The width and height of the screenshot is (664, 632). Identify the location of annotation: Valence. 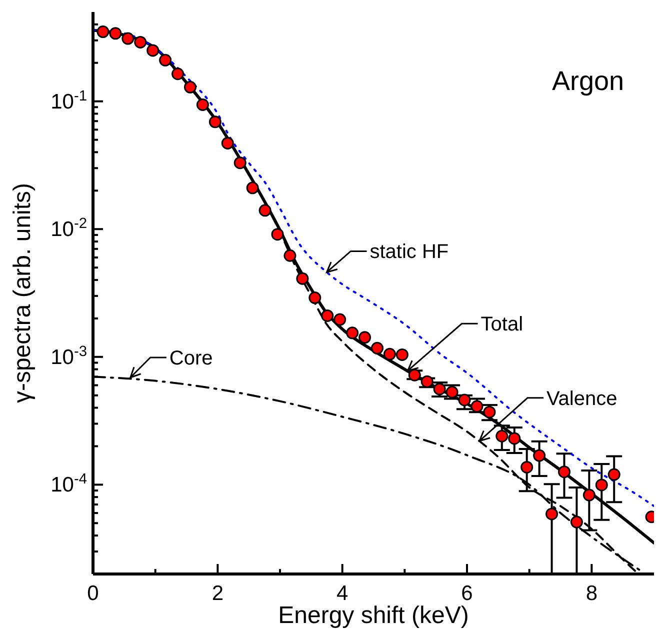
(582, 399).